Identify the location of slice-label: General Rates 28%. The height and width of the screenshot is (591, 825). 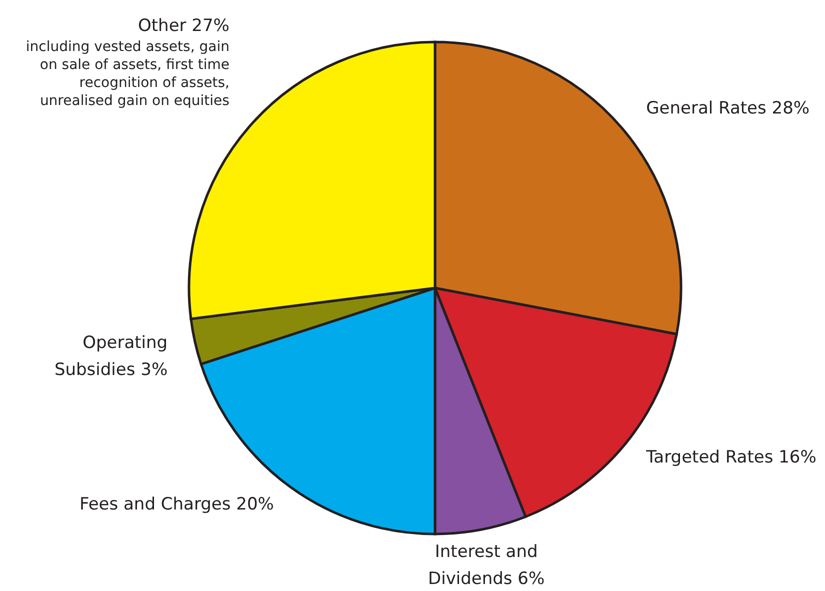
(728, 108).